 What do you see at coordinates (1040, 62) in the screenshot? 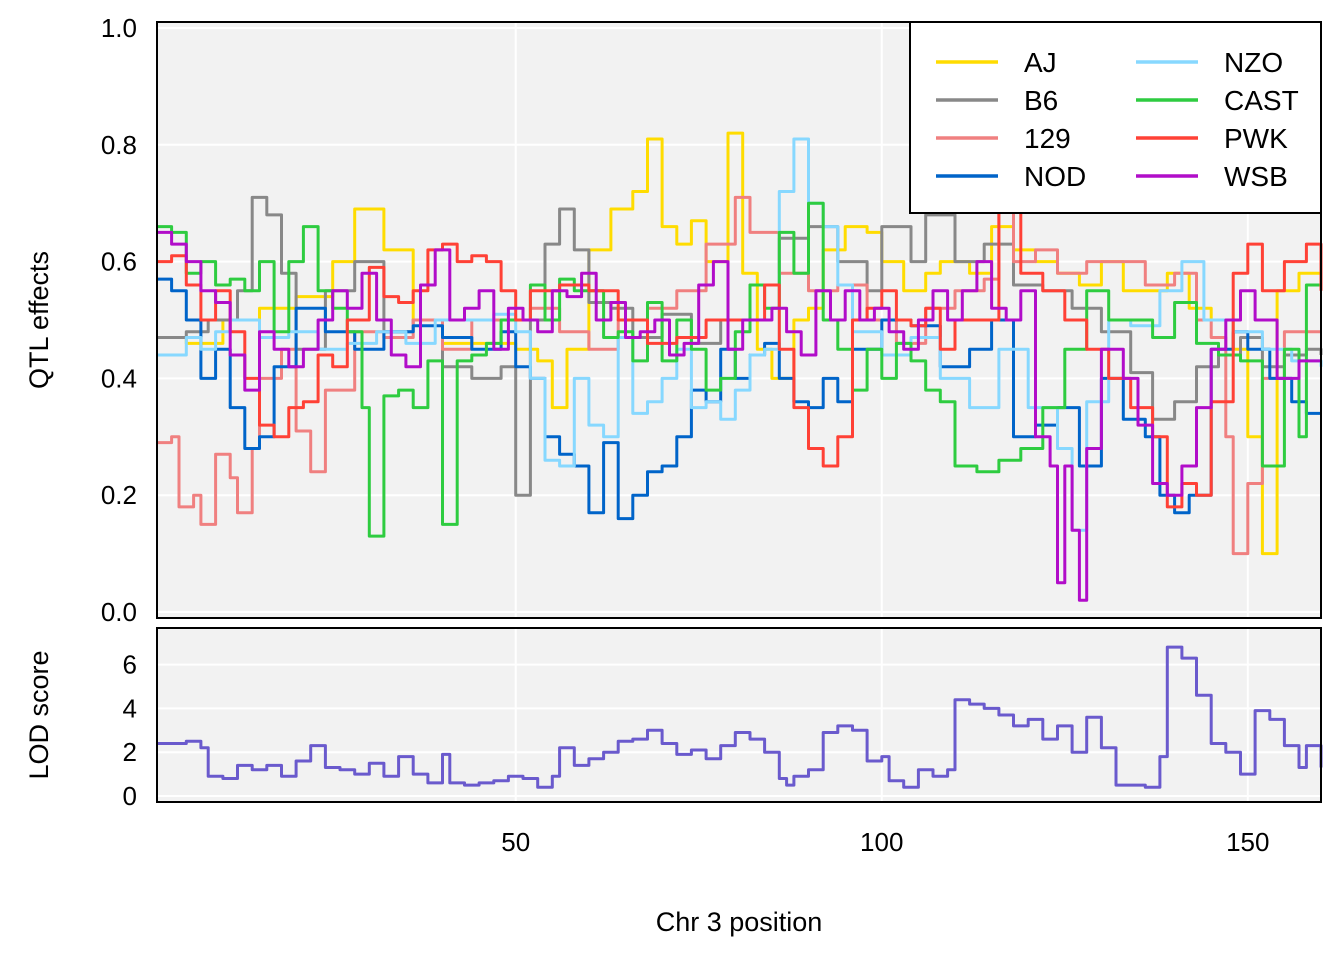
I see `legend-label-aj: AJ` at bounding box center [1040, 62].